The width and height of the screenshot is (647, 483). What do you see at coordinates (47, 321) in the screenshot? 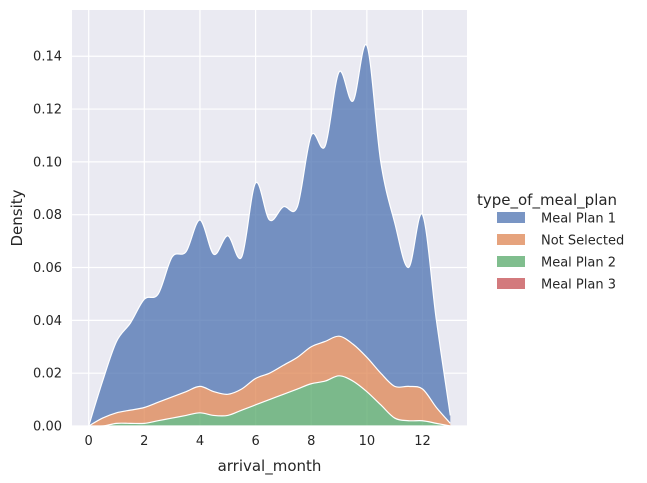
I see `y-tick-label: 0.04` at bounding box center [47, 321].